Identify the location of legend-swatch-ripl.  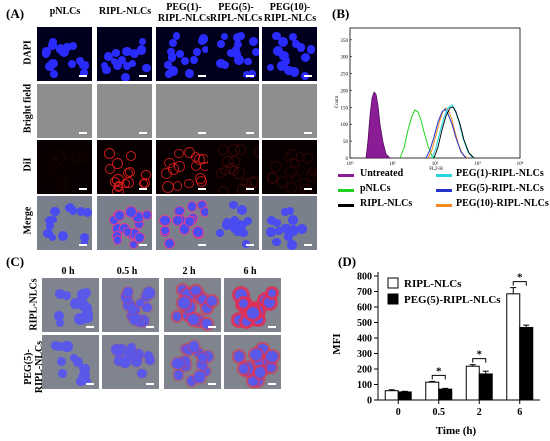
(346, 205).